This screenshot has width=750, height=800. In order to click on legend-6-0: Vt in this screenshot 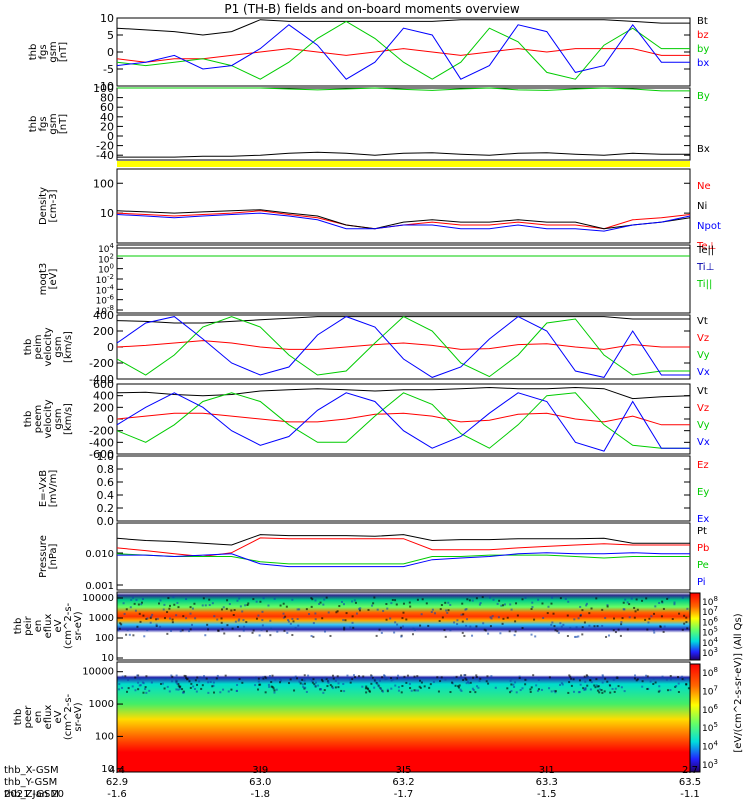, I will do `click(702, 391)`.